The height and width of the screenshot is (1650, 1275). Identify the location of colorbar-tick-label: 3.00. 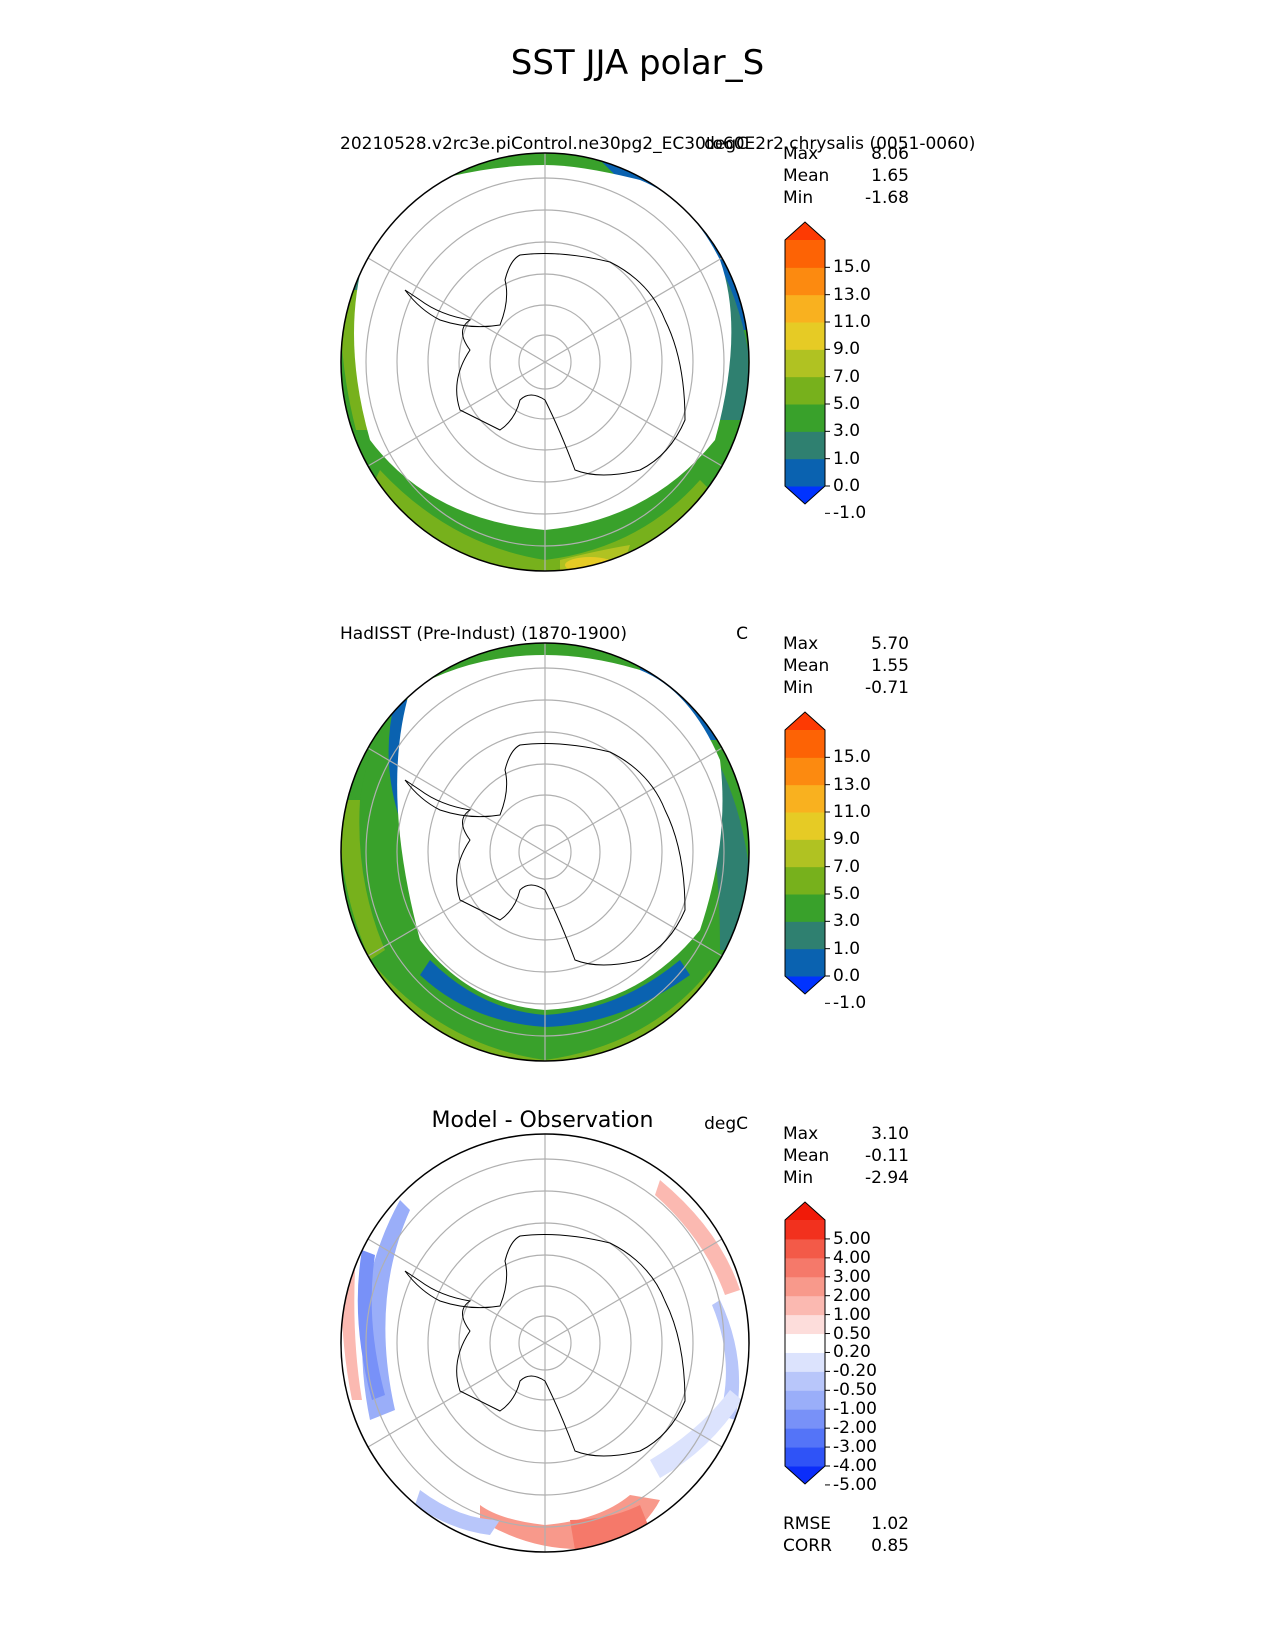
(852, 1276).